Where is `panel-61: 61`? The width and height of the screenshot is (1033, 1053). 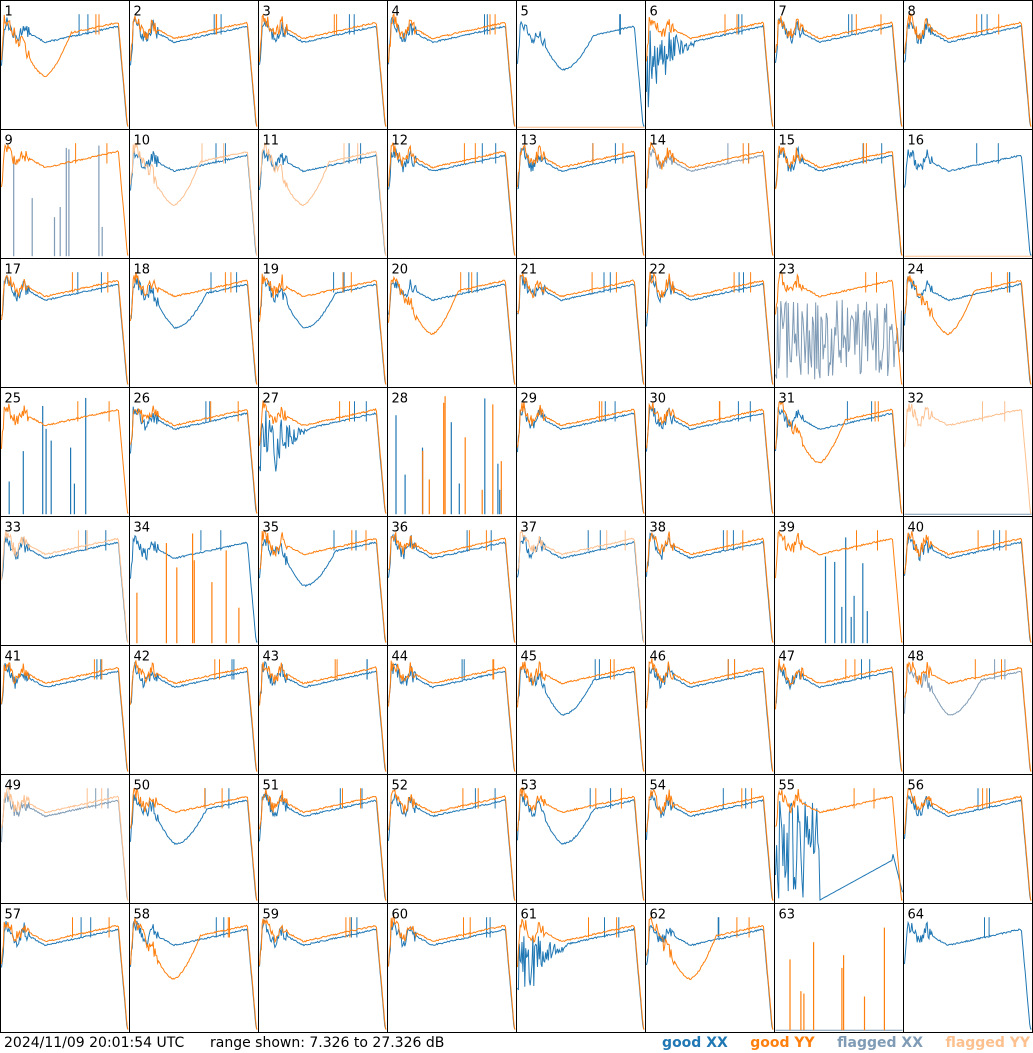 panel-61: 61 is located at coordinates (581, 968).